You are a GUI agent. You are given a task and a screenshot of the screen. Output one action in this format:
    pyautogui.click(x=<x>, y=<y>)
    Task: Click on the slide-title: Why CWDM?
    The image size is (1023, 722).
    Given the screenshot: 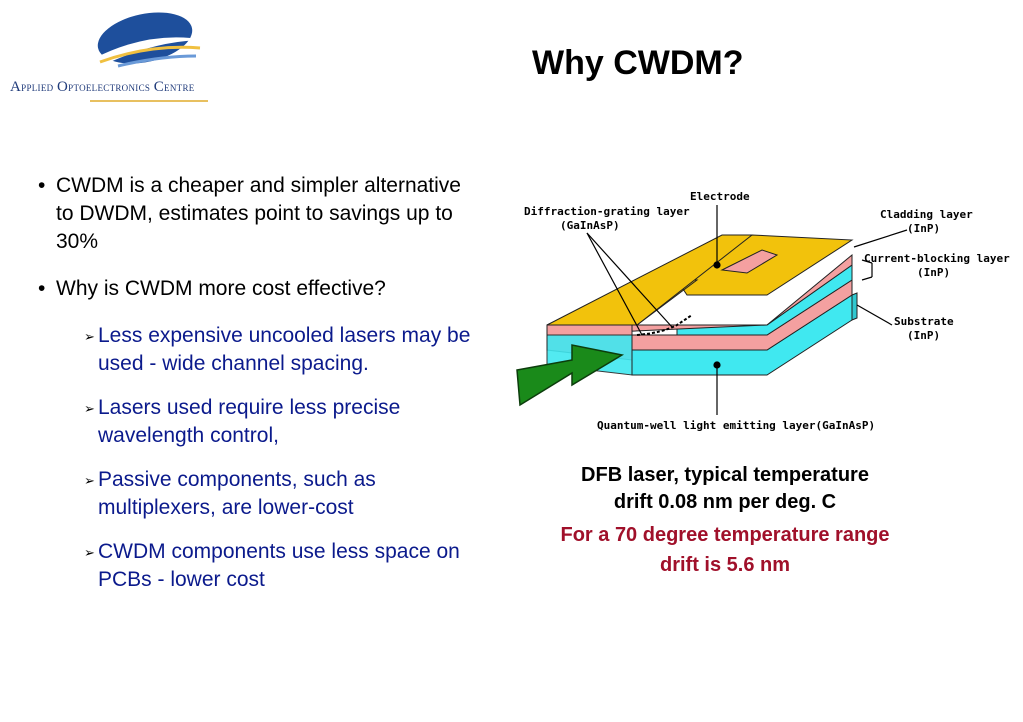 What is the action you would take?
    pyautogui.click(x=638, y=63)
    